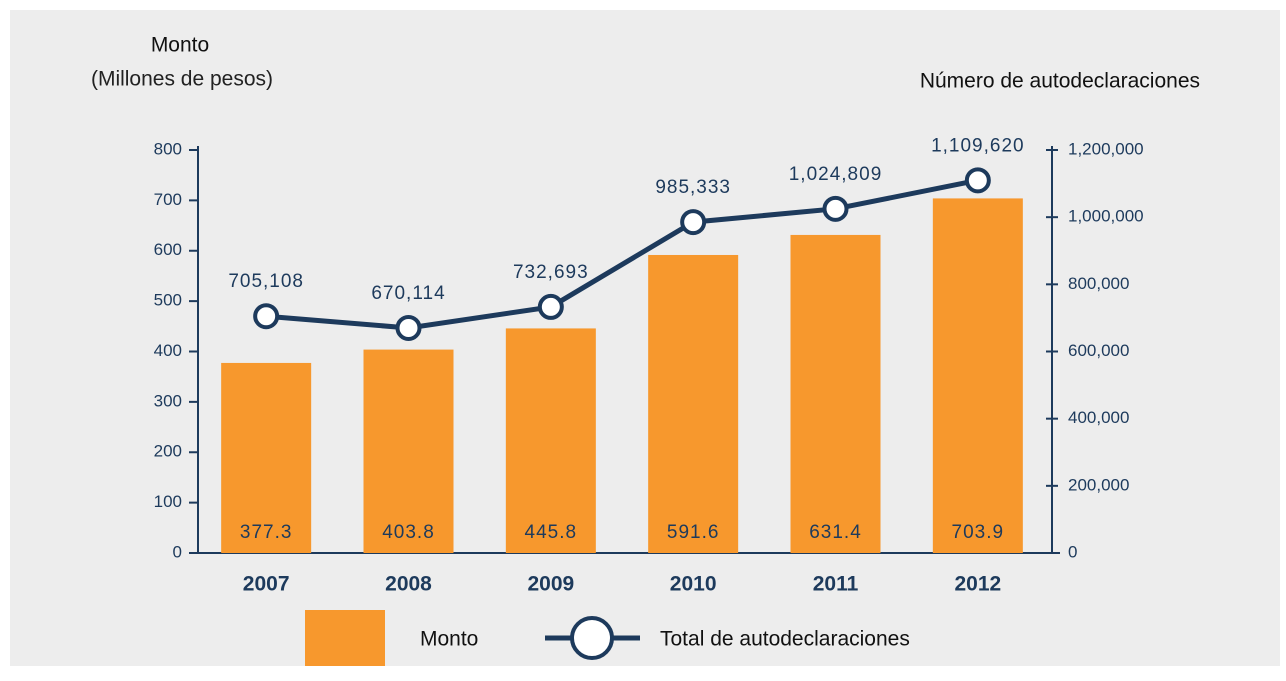 Image resolution: width=1286 pixels, height=681 pixels. Describe the element at coordinates (835, 532) in the screenshot. I see `bar-label: 631.4` at that location.